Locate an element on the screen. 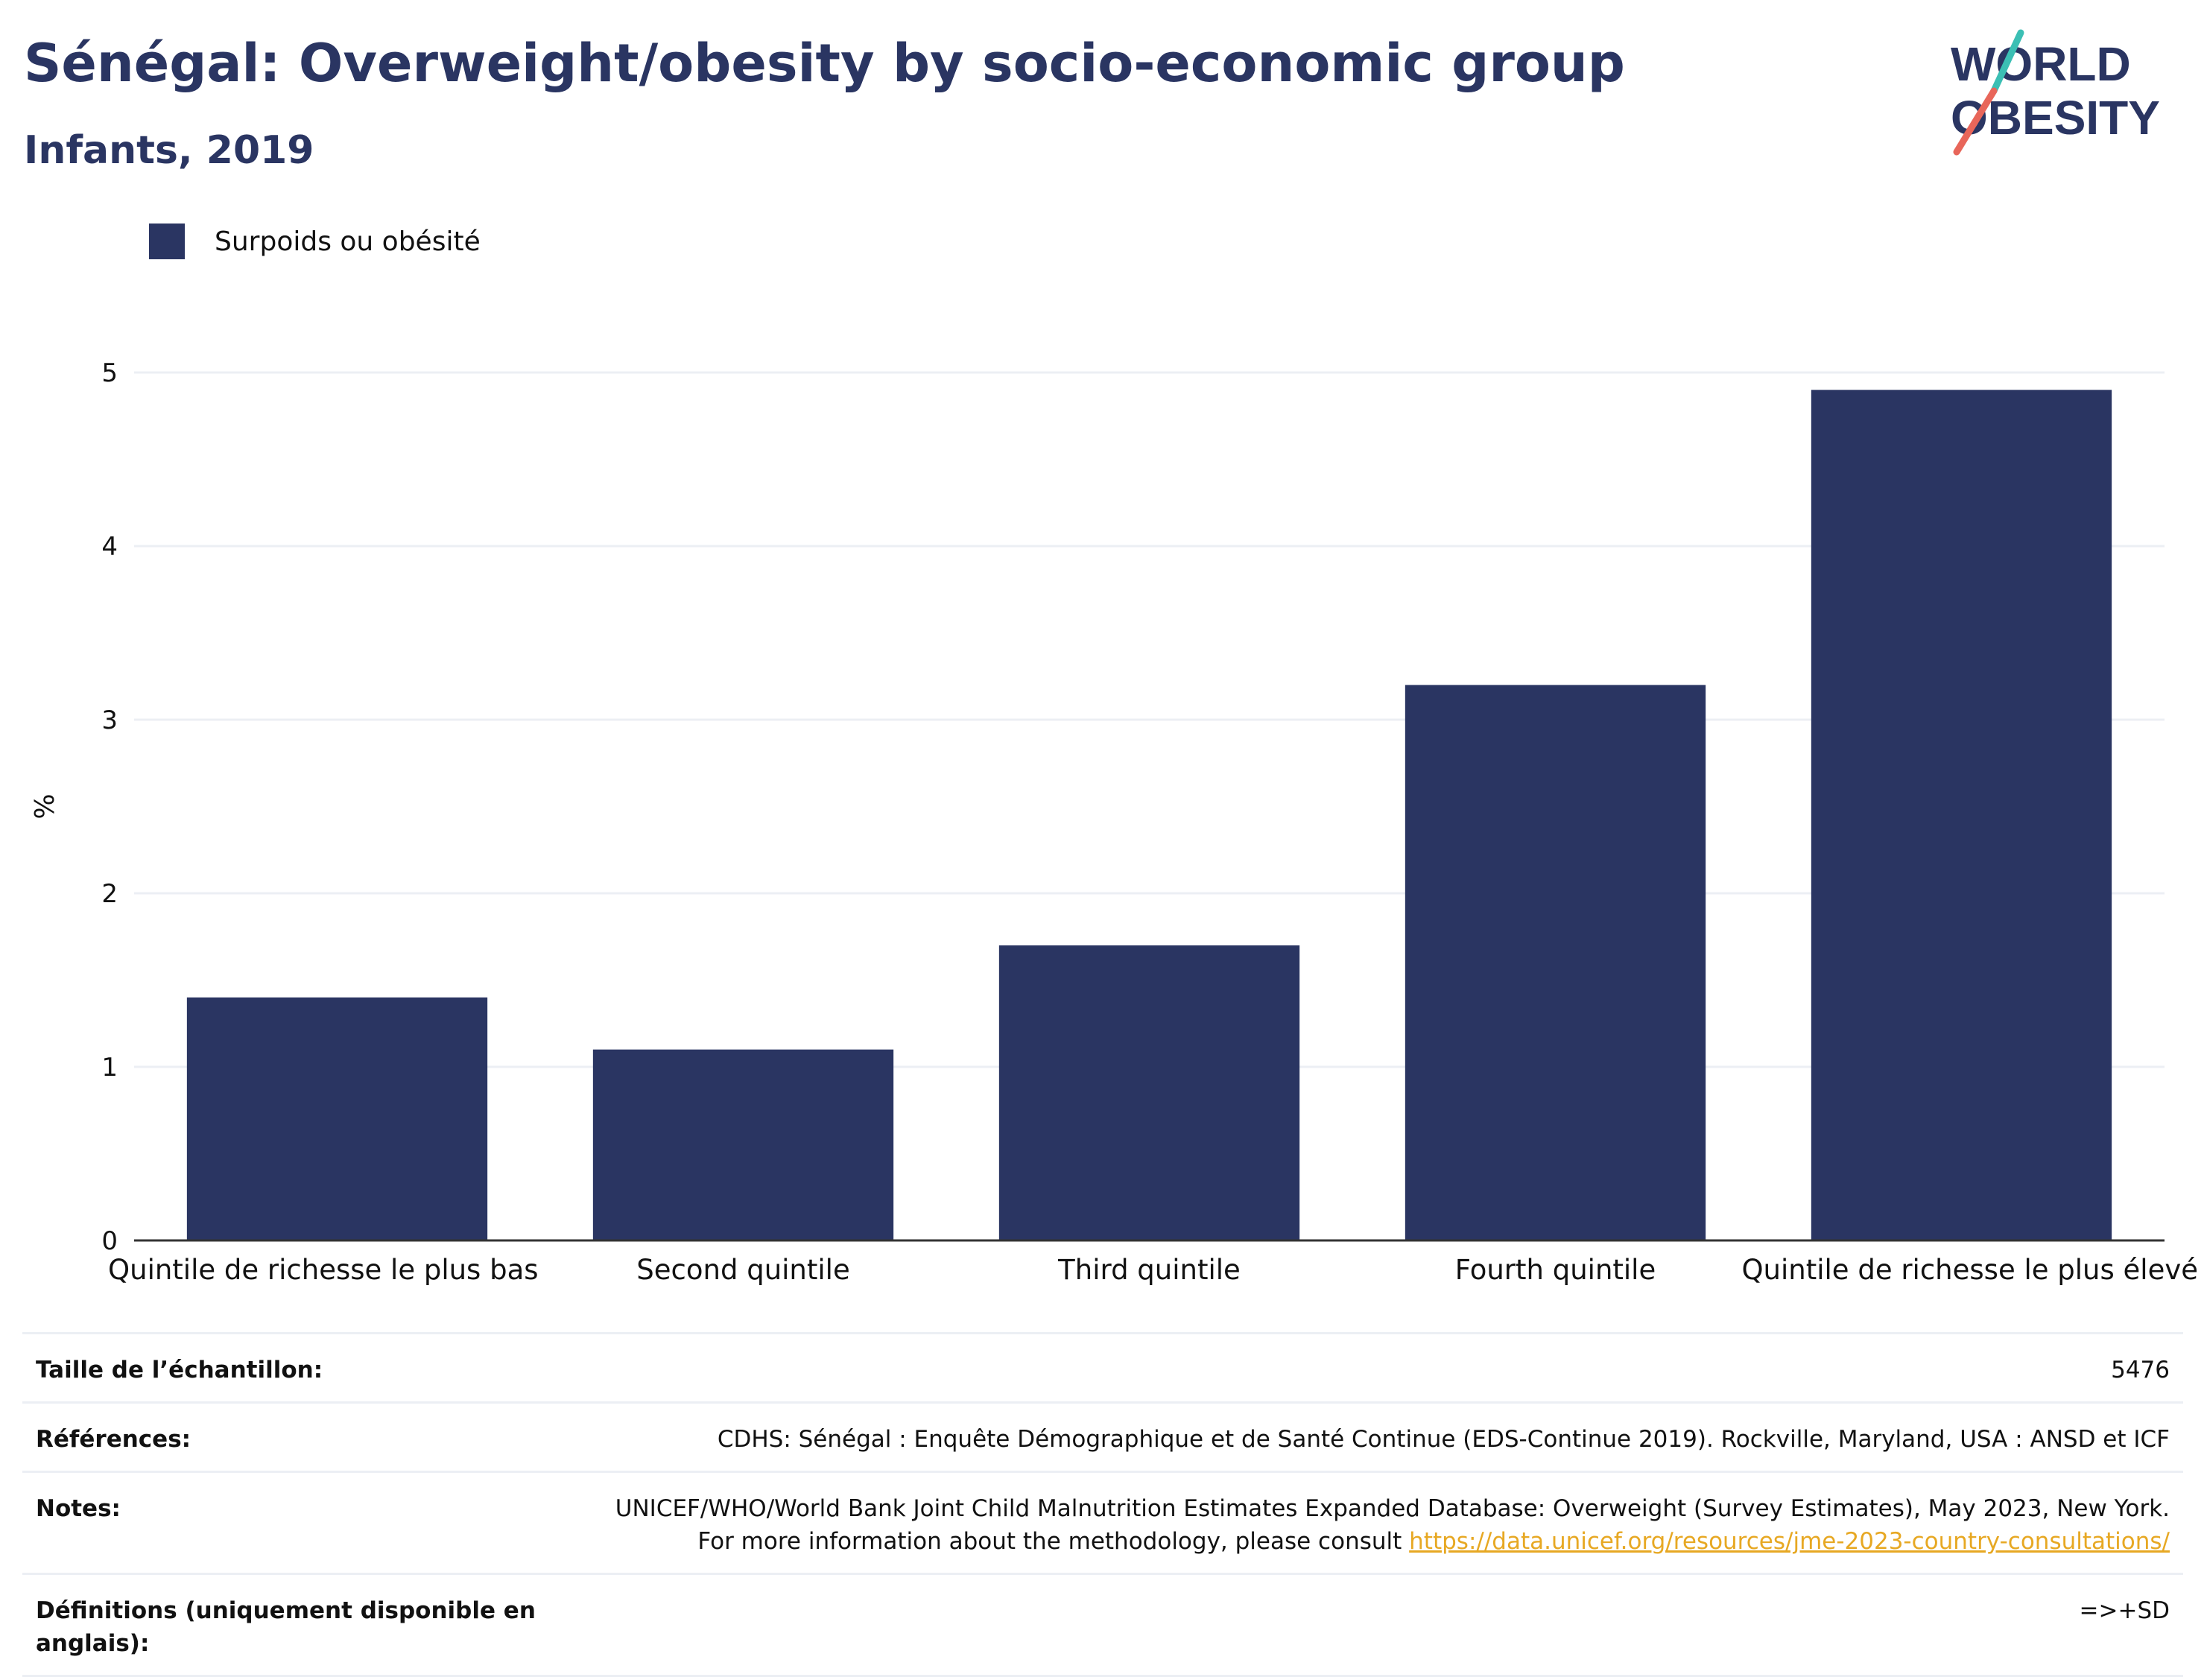 This screenshot has width=2204, height=1680. x-tick-label: Quintile de richesse le plus élevé is located at coordinates (1969, 1270).